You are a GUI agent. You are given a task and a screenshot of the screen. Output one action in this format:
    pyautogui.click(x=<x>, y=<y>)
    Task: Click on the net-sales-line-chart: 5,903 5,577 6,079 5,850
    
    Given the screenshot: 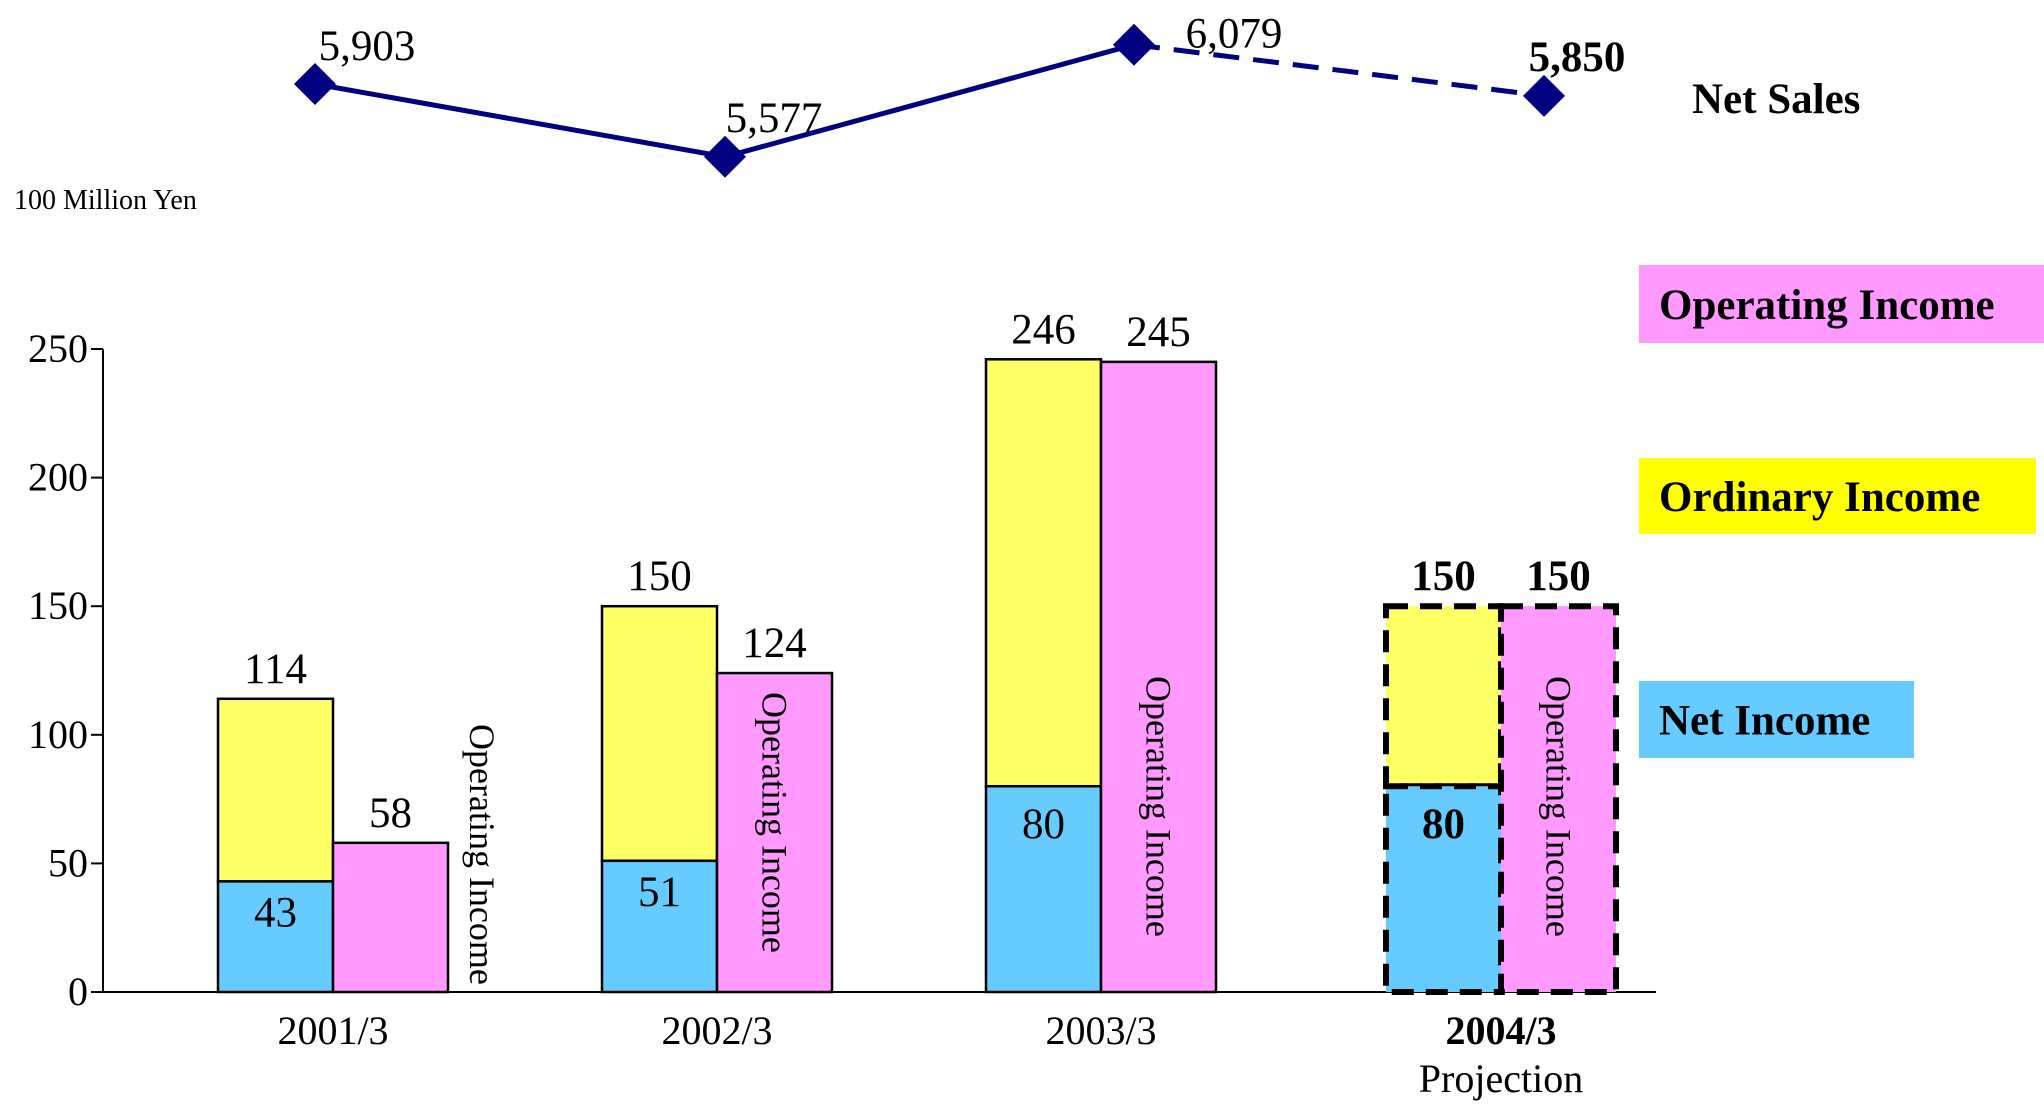 What is the action you would take?
    pyautogui.click(x=959, y=94)
    